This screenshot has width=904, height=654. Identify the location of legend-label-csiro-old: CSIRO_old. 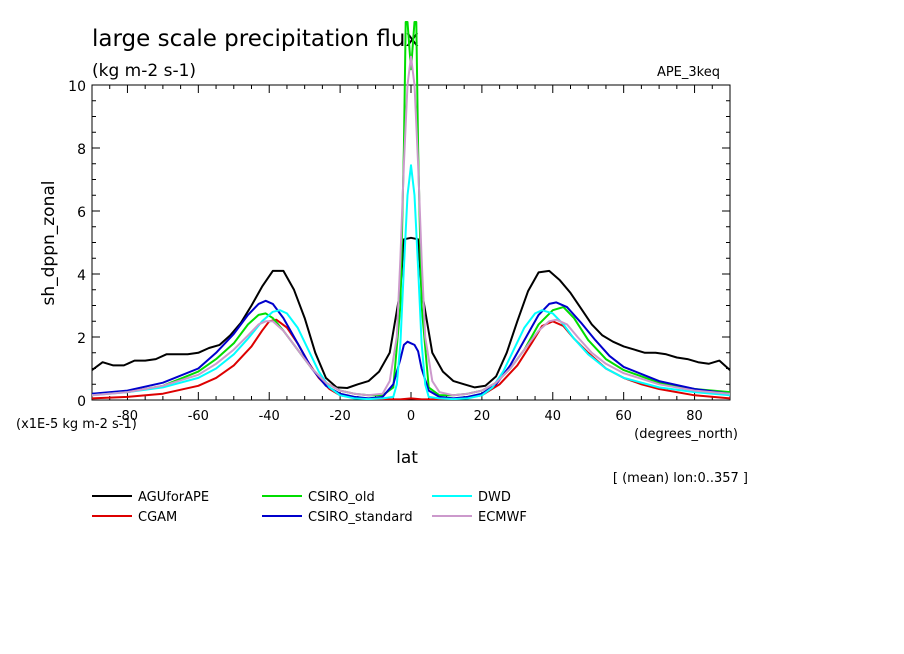
(341, 497).